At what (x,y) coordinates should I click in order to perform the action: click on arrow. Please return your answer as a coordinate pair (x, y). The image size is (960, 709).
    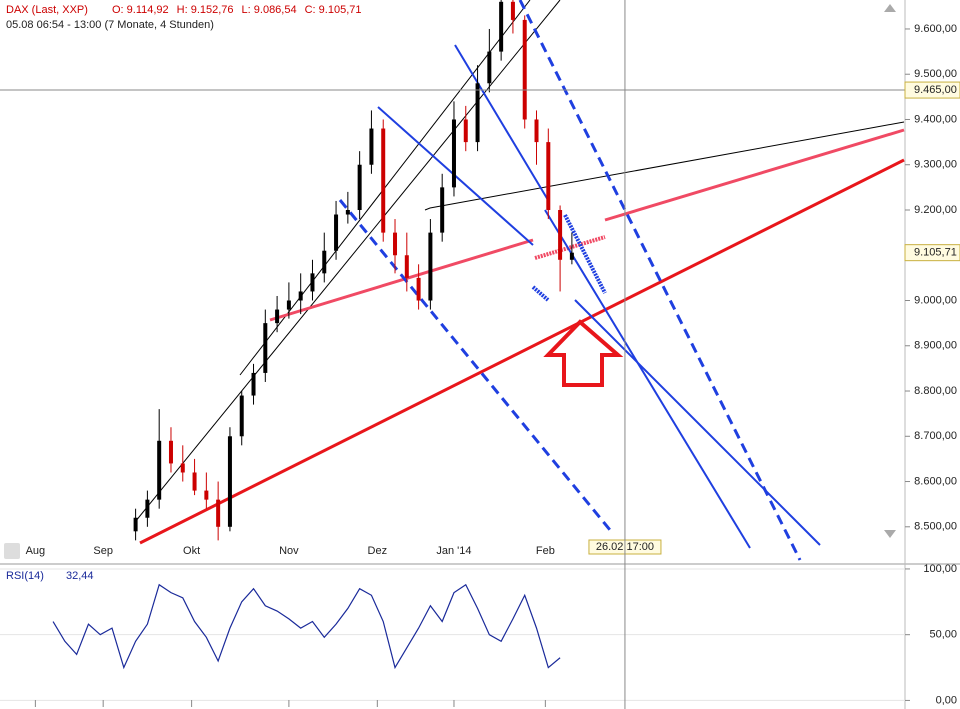
    Looking at the image, I should click on (583, 353).